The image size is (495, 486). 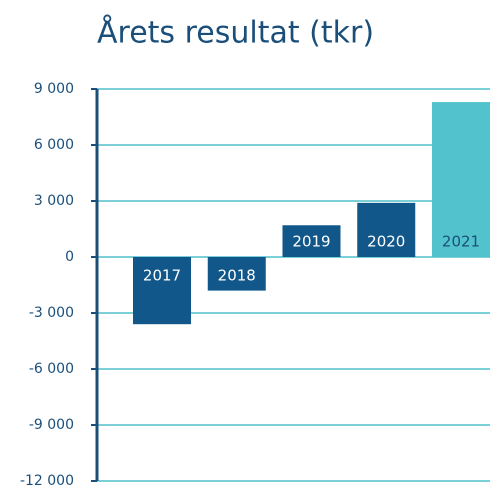 I want to click on bar-category-label: 2021, so click(x=461, y=242).